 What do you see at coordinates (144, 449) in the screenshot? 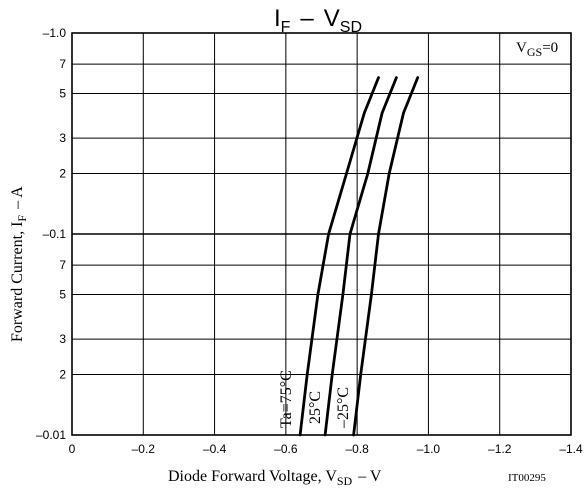
I see `x-tick-label: –0.2` at bounding box center [144, 449].